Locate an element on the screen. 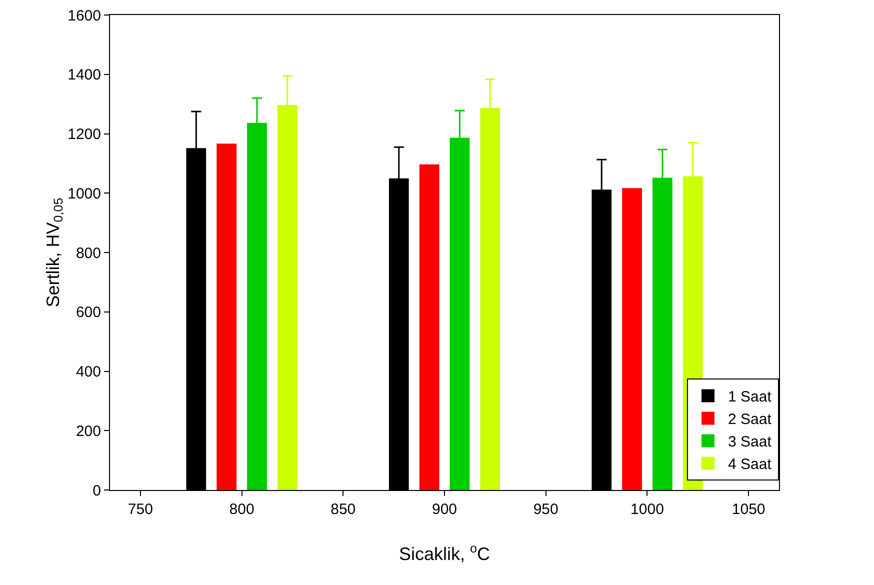 The height and width of the screenshot is (585, 874). legend-label: 2 Saat is located at coordinates (750, 419).